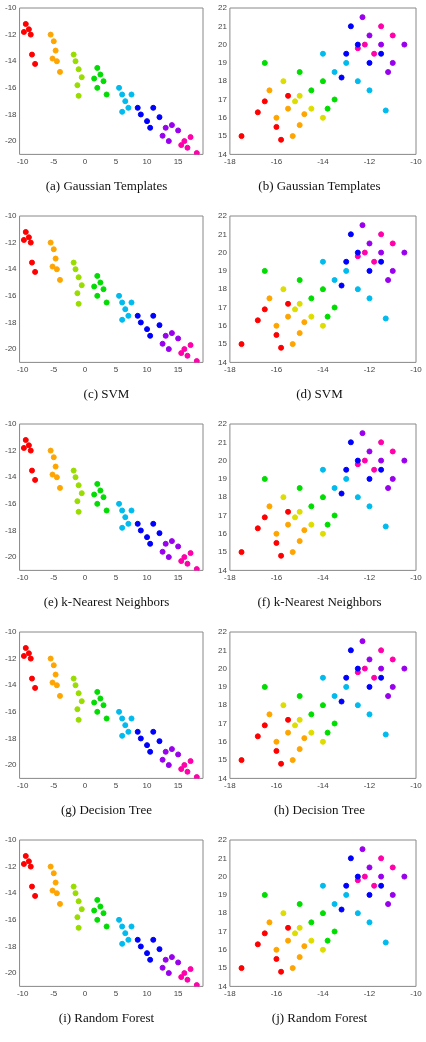  What do you see at coordinates (106, 810) in the screenshot?
I see `text: (g) Decision Tree` at bounding box center [106, 810].